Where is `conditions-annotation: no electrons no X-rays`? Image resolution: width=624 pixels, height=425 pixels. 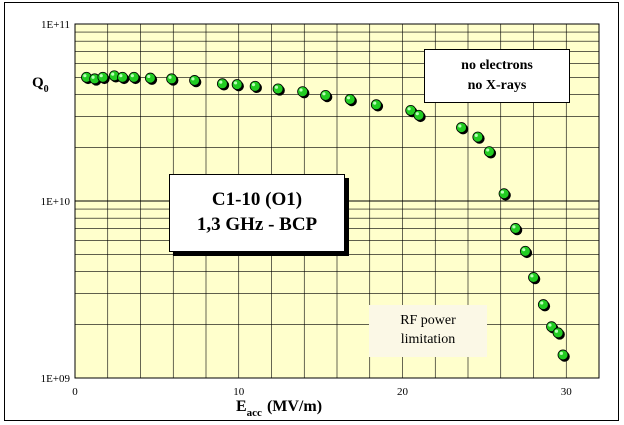
conditions-annotation: no electrons no X-rays is located at coordinates (497, 76).